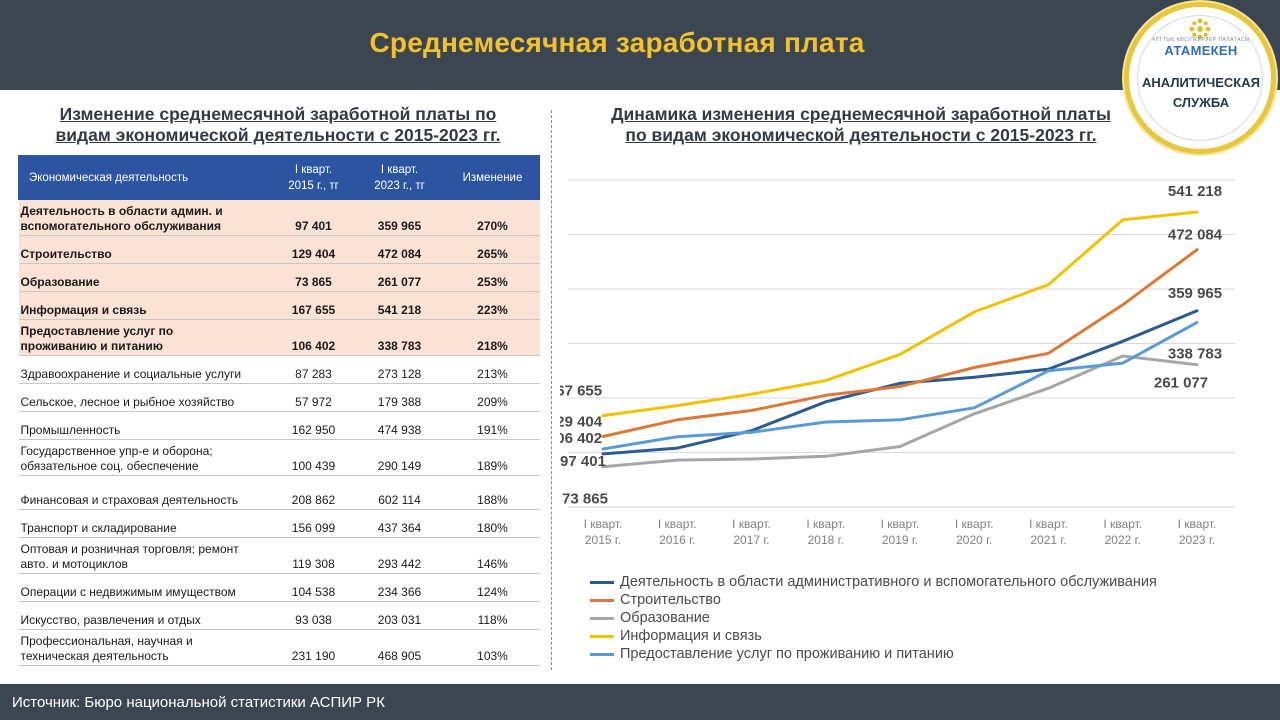 The image size is (1280, 720). Describe the element at coordinates (146, 397) in the screenshot. I see `activity-cell: Сельское, лесное и рыбное хозяйство` at that location.